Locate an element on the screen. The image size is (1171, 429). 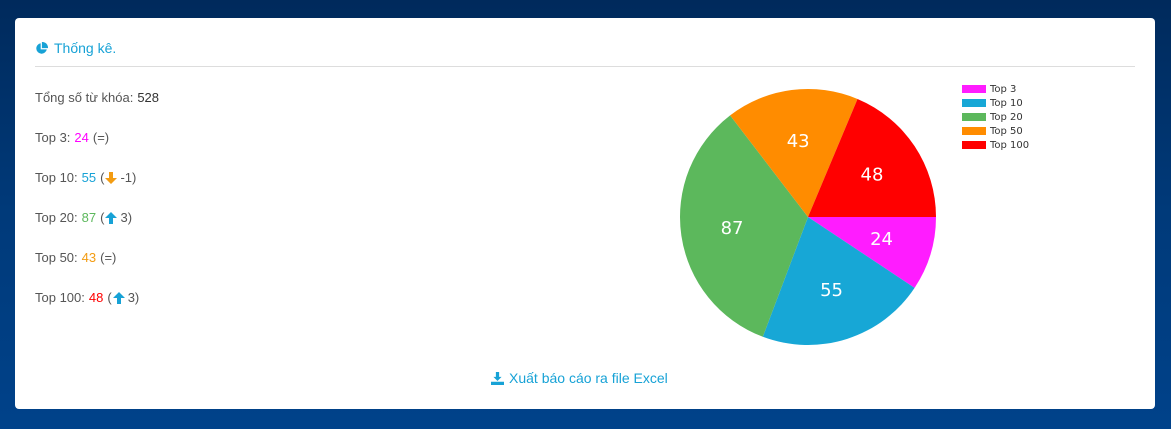
stat-total-label: Tổng số từ khóa: is located at coordinates (84, 97).